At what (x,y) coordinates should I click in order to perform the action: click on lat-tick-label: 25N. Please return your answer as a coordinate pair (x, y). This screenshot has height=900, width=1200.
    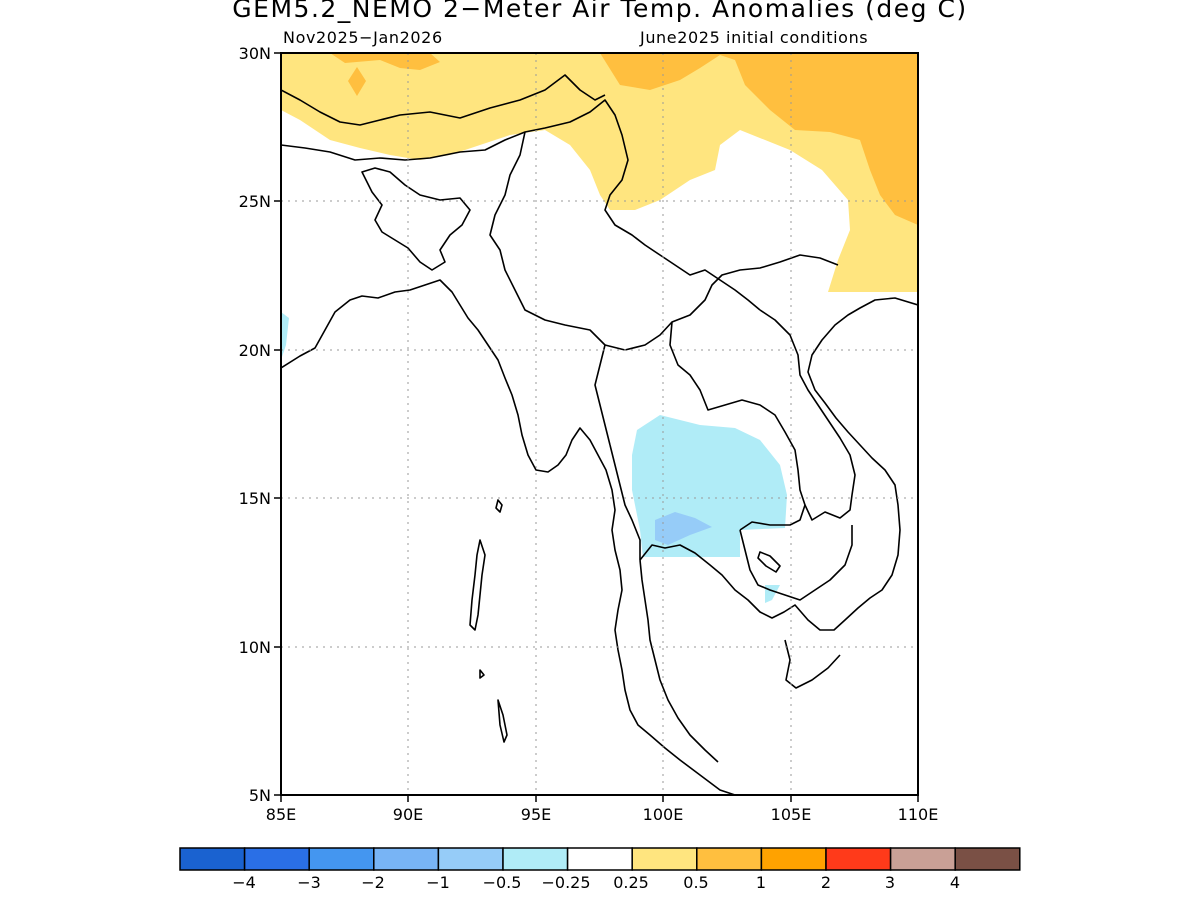
    Looking at the image, I should click on (255, 201).